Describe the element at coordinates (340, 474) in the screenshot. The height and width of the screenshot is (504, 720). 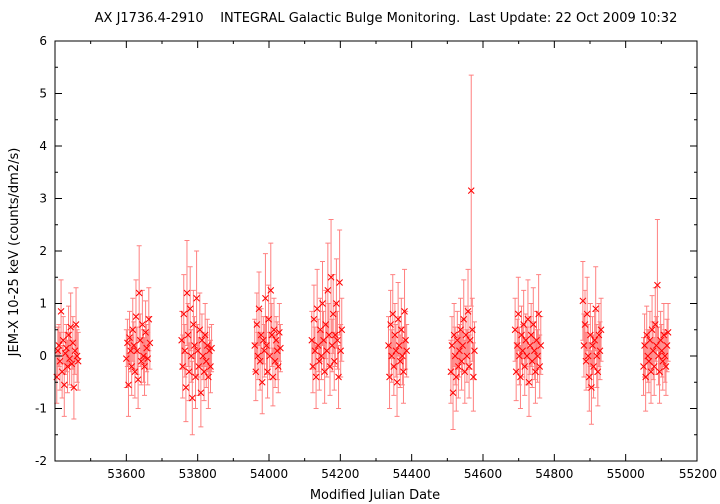
I see `x-tick-label: 54200` at that location.